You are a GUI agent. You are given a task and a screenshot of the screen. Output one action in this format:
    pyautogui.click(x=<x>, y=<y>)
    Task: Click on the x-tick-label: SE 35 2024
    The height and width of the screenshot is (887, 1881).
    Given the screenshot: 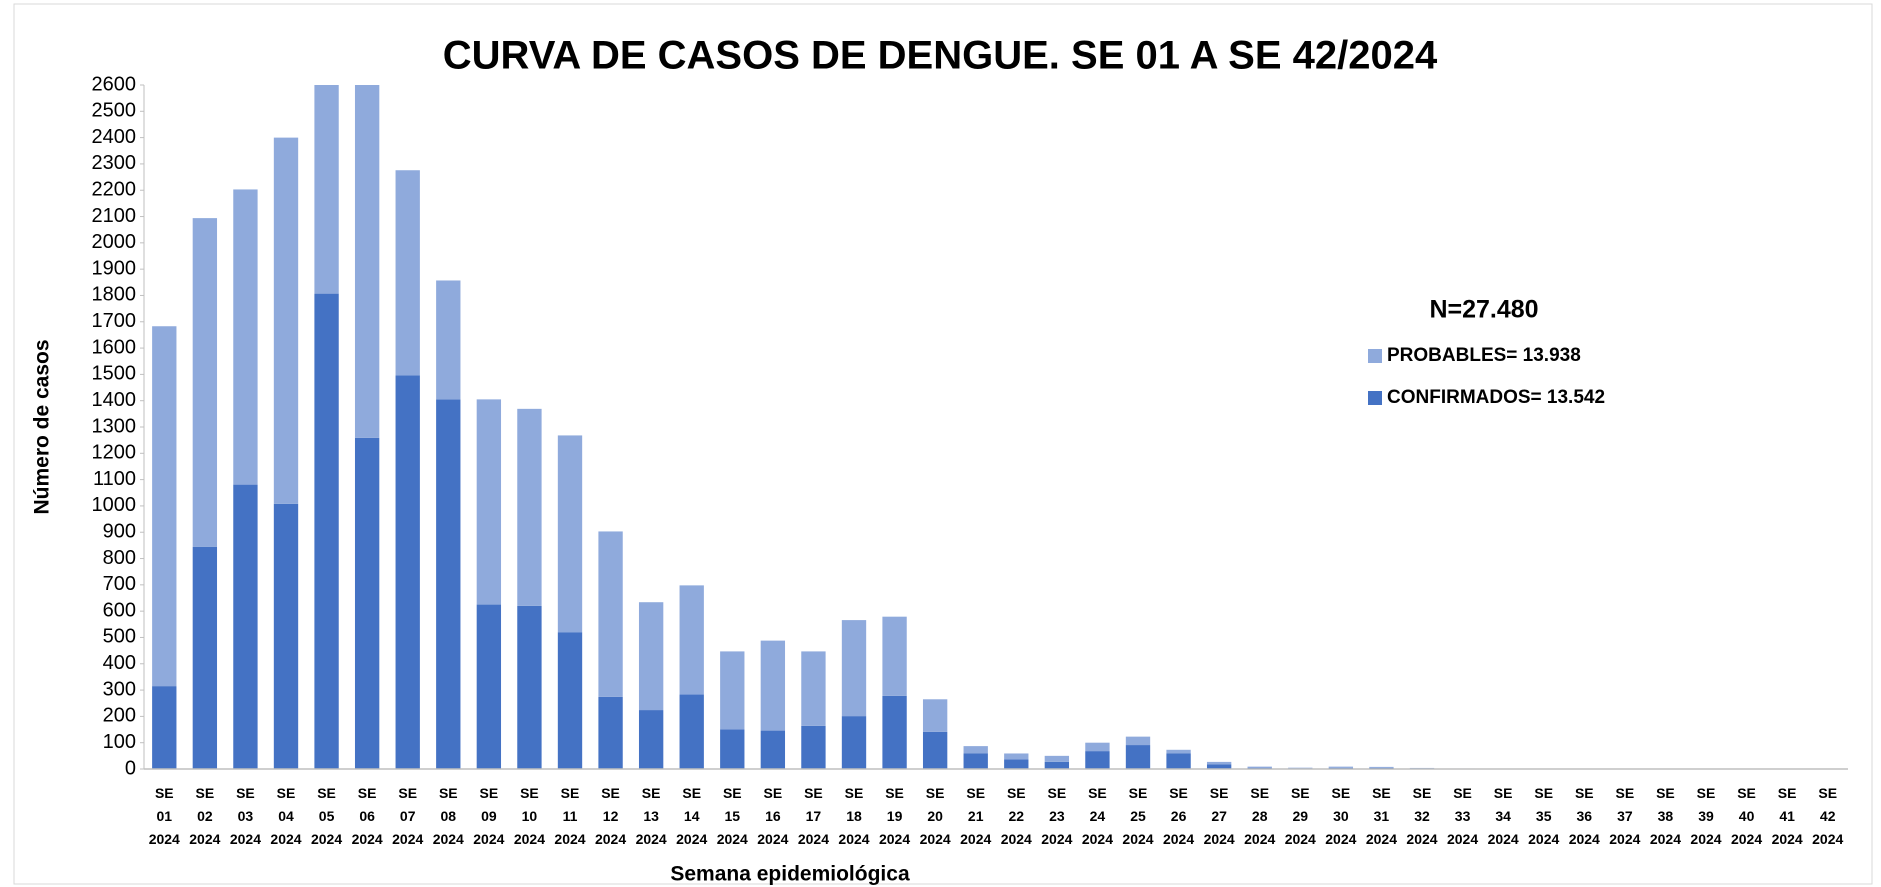 What is the action you would take?
    pyautogui.click(x=1543, y=816)
    